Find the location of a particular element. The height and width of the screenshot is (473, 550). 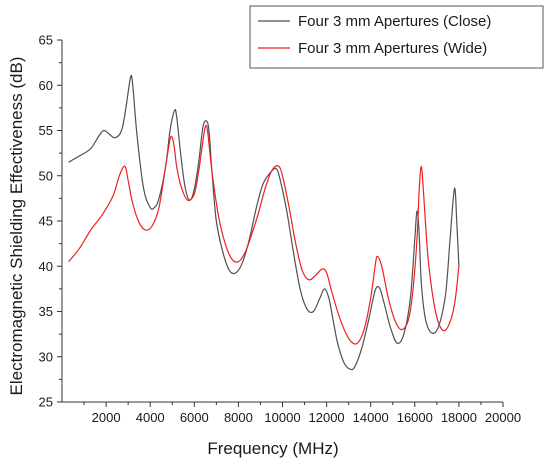

y-tick-label: 40 is located at coordinates (46, 266).